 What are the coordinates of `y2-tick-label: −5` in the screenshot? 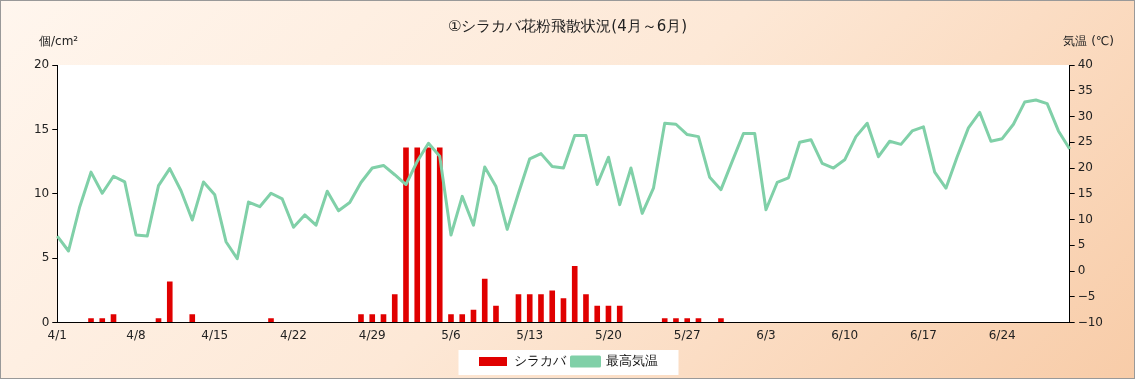 It's located at (1086, 295).